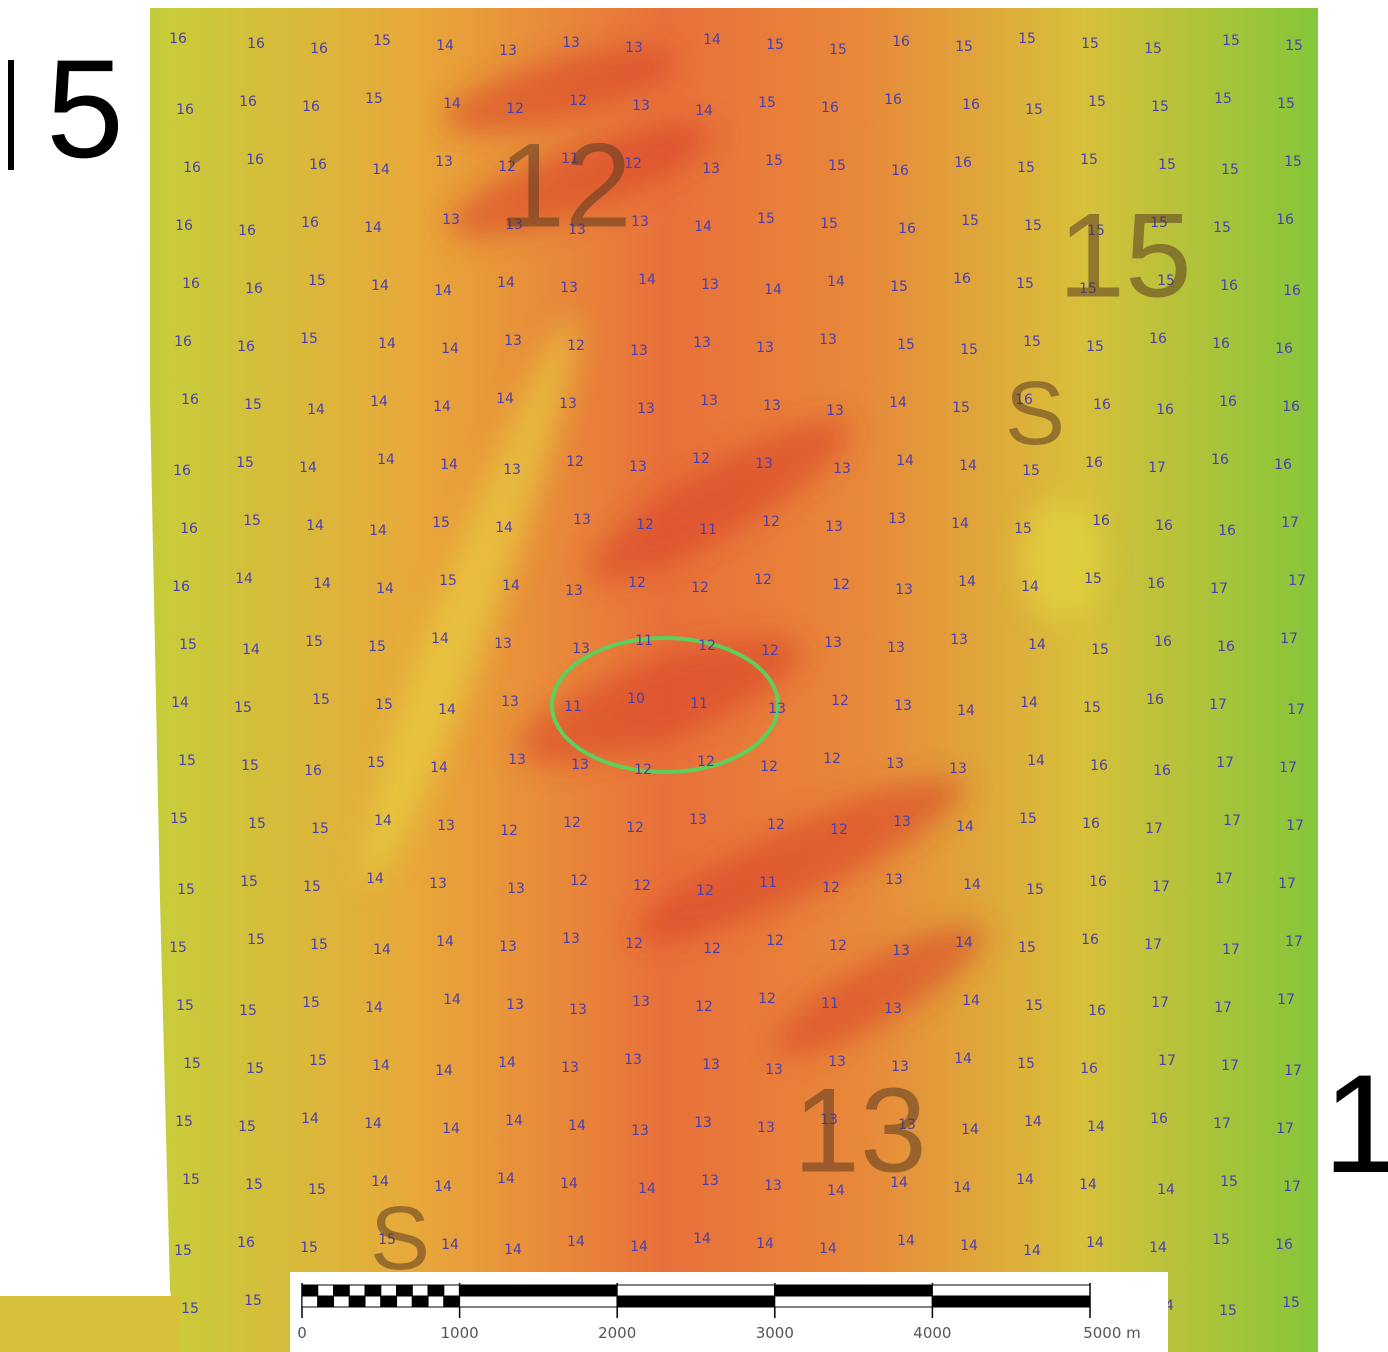 This screenshot has width=1388, height=1352. I want to click on scale-label: 4000, so click(932, 1333).